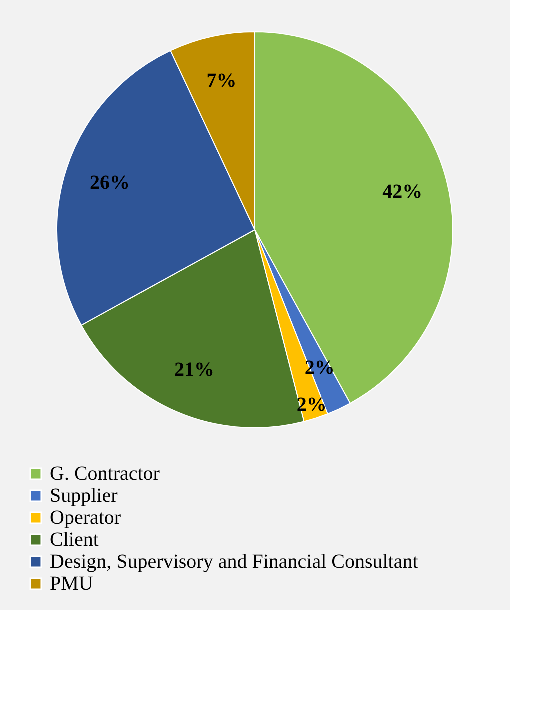 The image size is (534, 719). I want to click on legend-label: PMU, so click(72, 584).